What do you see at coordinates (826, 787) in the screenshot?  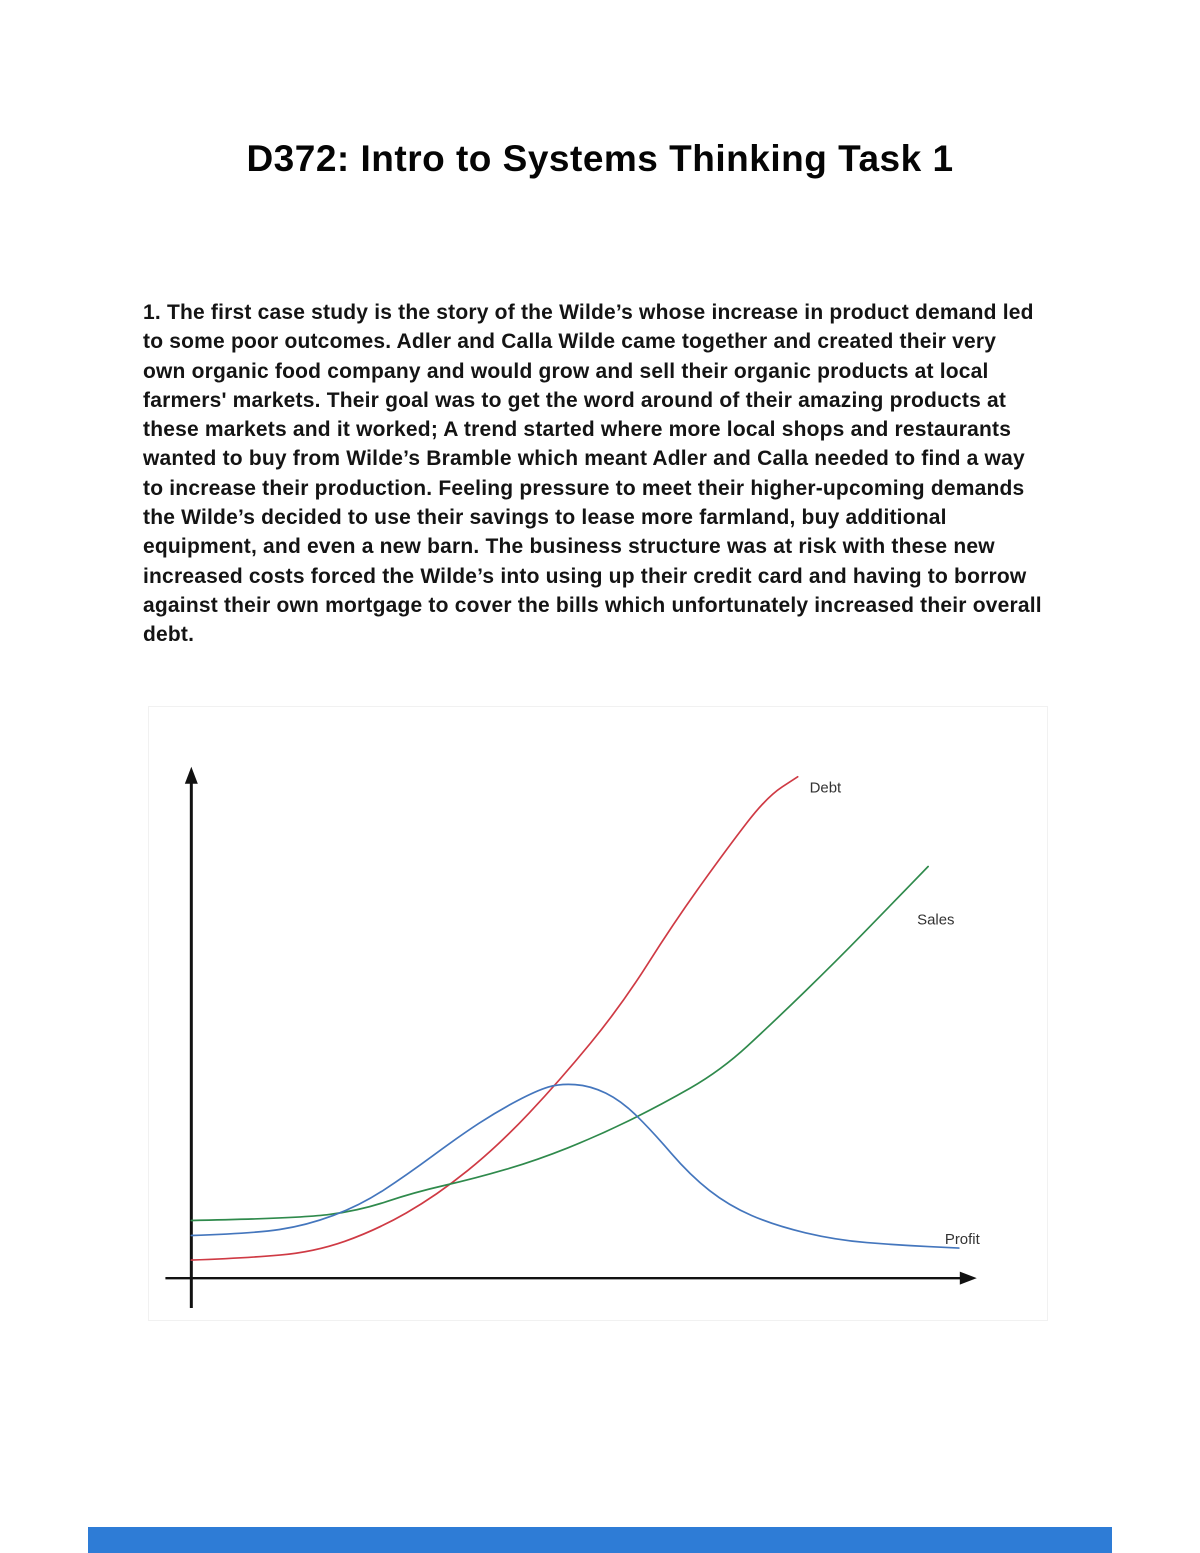 I see `series-label-debt: Debt` at bounding box center [826, 787].